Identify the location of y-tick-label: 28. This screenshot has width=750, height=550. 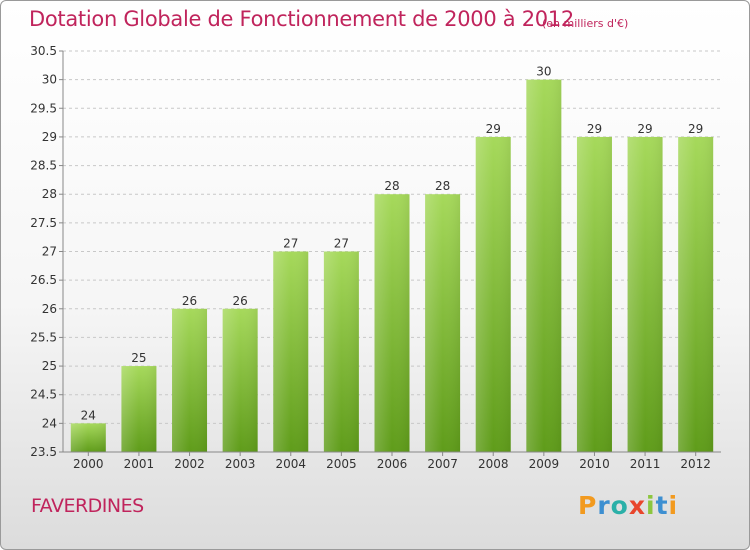
(49, 194).